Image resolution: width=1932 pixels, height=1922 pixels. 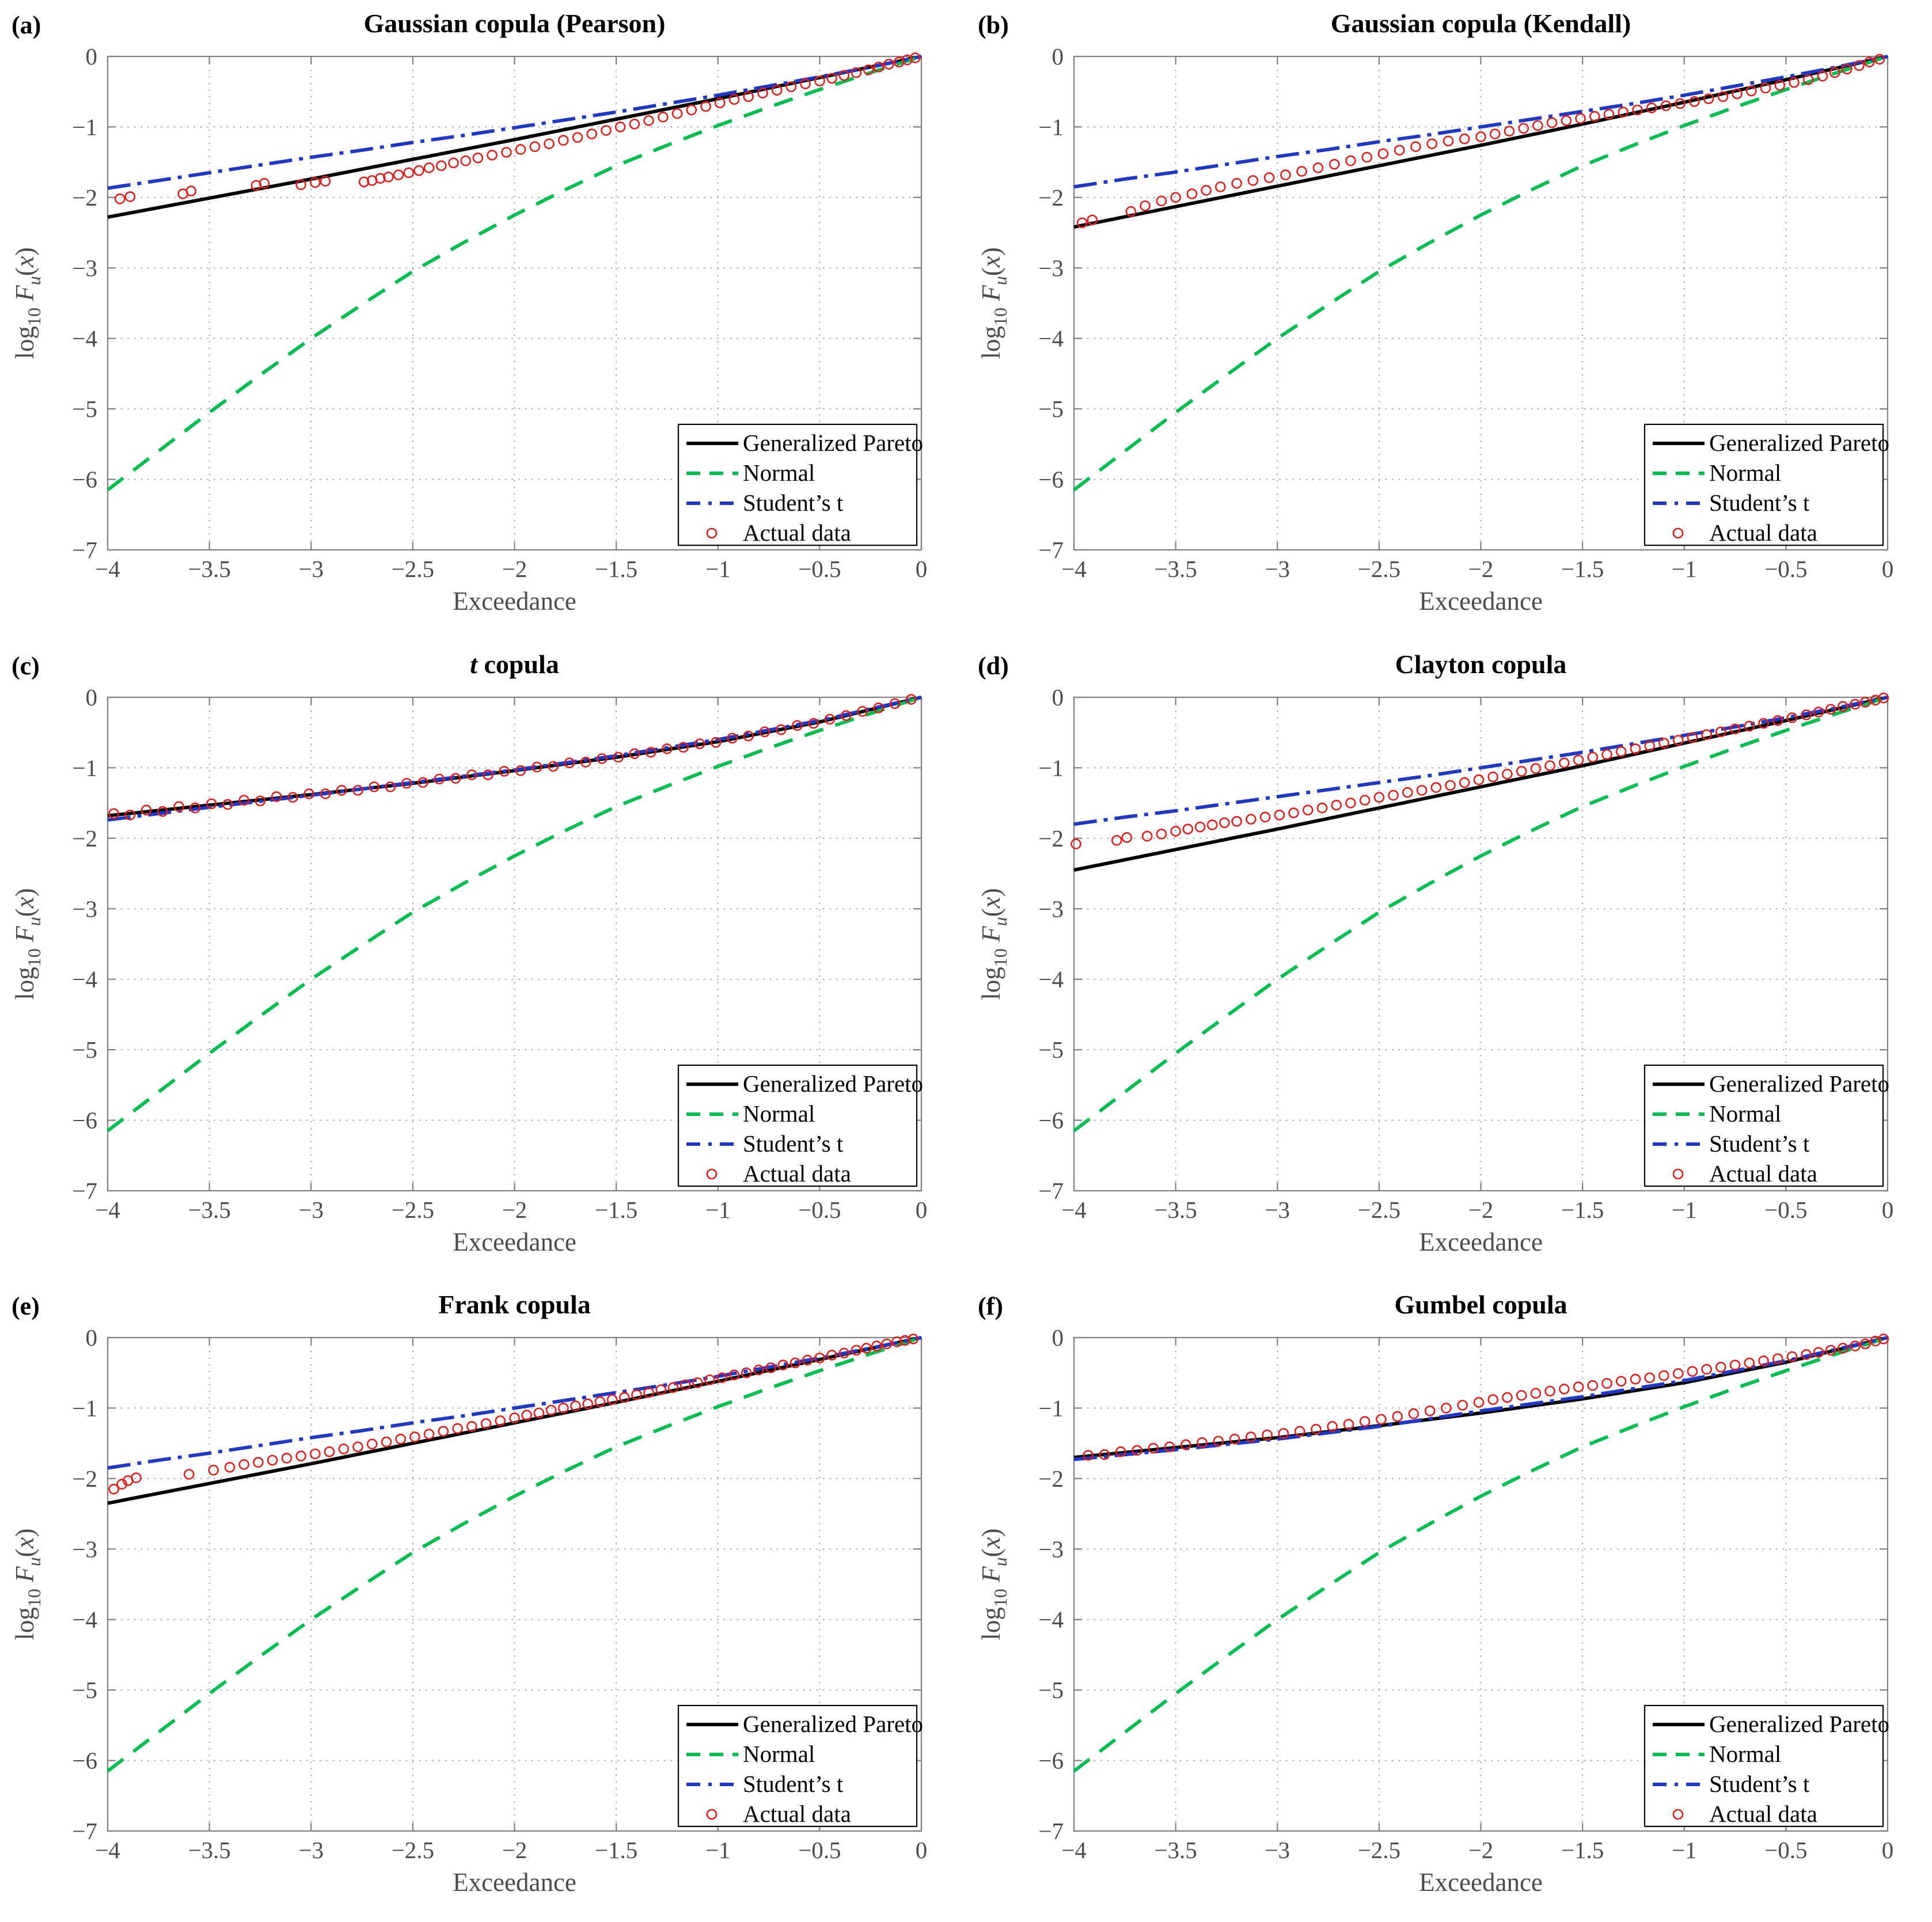 I want to click on series-generalized-pareto, so click(x=1480, y=784).